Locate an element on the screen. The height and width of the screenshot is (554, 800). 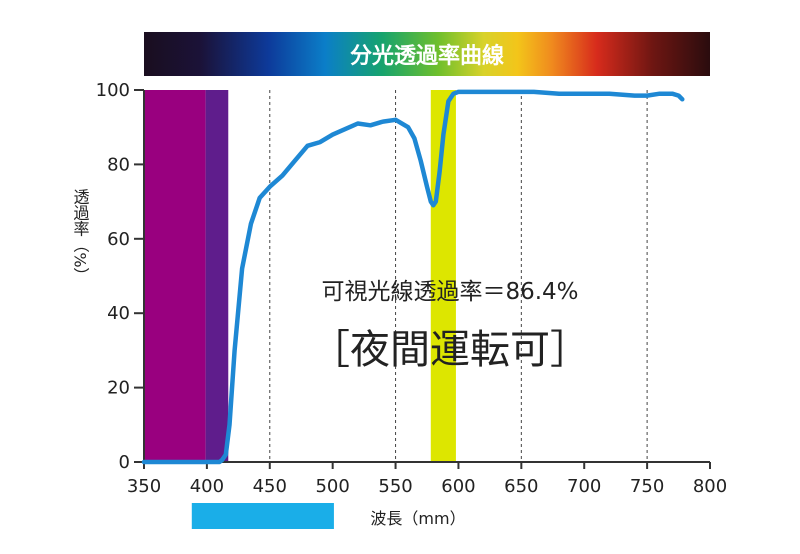
x-tick-label-650: 650 is located at coordinates (521, 486).